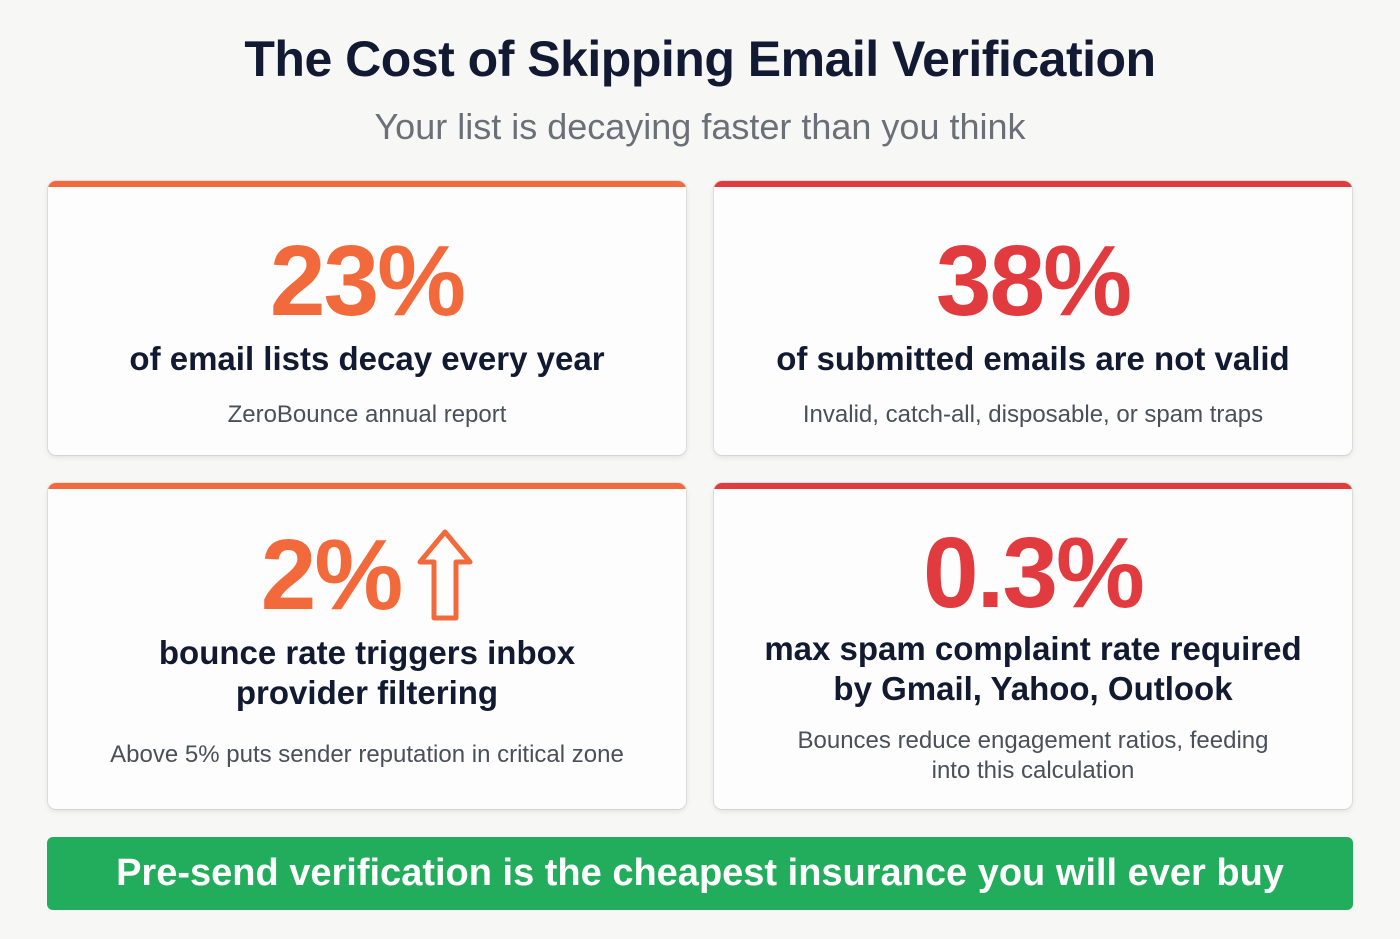 The height and width of the screenshot is (939, 1400). What do you see at coordinates (367, 652) in the screenshot?
I see `stat-headline-line1: bounce rate triggers inbox` at bounding box center [367, 652].